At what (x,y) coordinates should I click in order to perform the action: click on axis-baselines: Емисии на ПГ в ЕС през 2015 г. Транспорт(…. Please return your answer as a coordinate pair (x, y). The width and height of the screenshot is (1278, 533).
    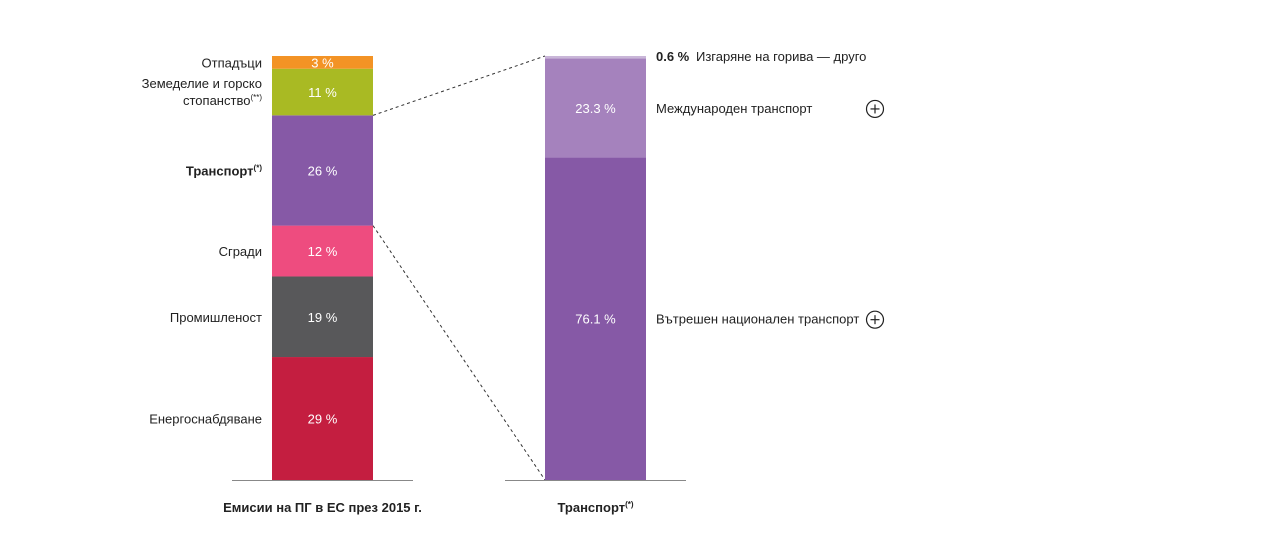
    Looking at the image, I should click on (454, 497).